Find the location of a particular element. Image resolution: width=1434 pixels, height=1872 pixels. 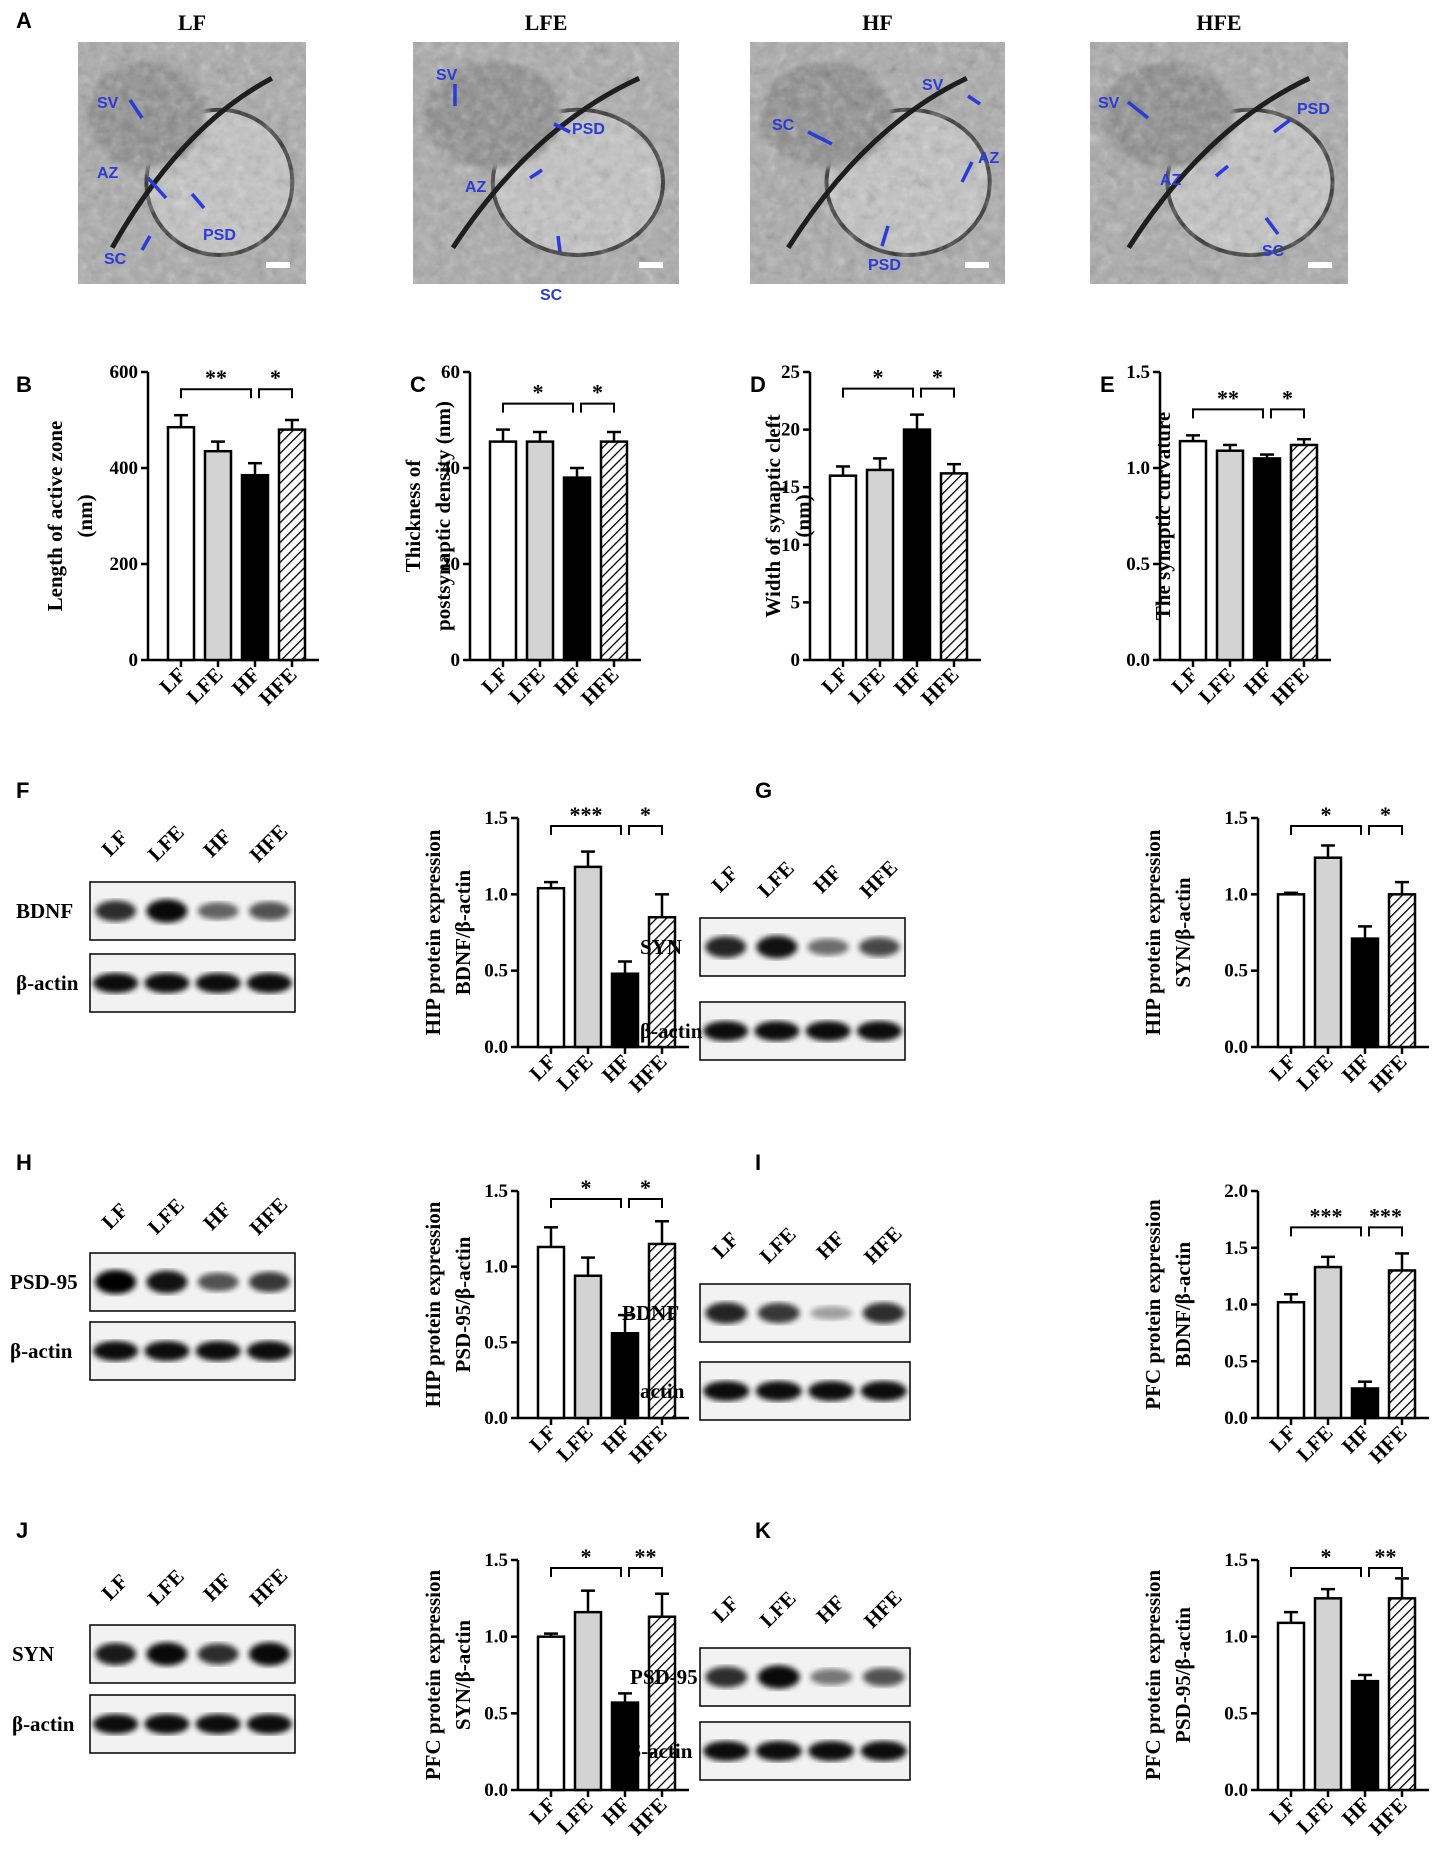

significance-label: ** is located at coordinates (646, 1556).